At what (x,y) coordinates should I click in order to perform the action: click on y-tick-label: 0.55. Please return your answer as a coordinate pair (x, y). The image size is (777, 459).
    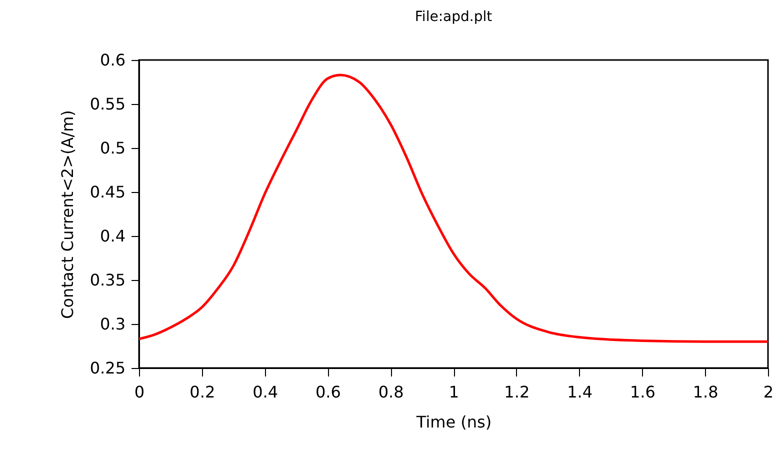
    Looking at the image, I should click on (108, 104).